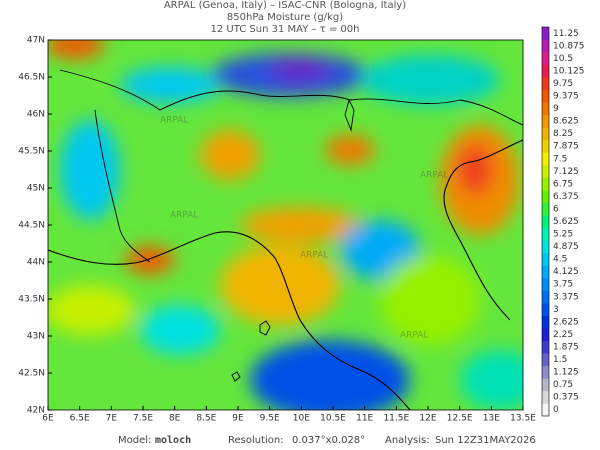 The height and width of the screenshot is (450, 600). I want to click on latitude-label: 44N, so click(36, 263).